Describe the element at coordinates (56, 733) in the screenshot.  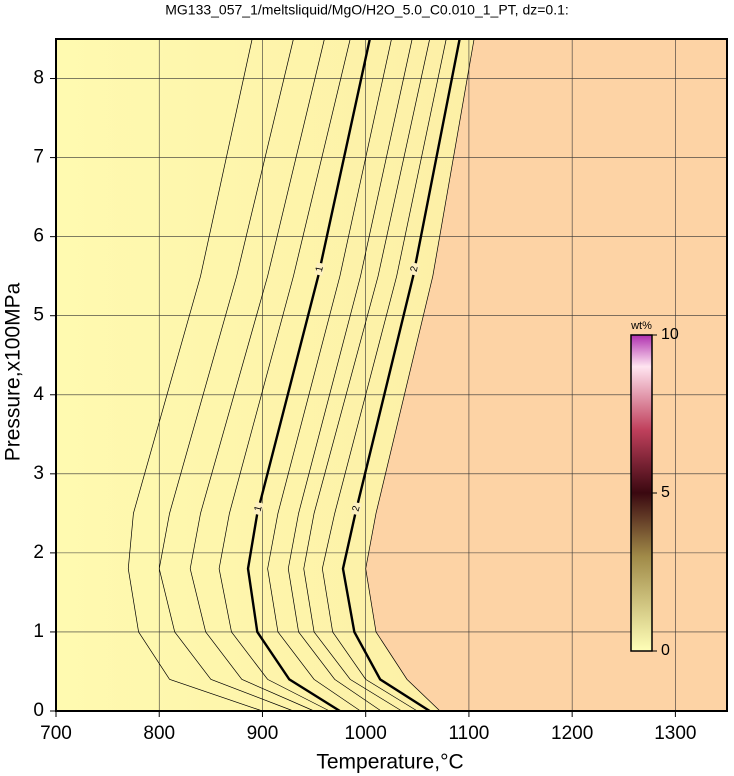
I see `x-tick-label: 700` at that location.